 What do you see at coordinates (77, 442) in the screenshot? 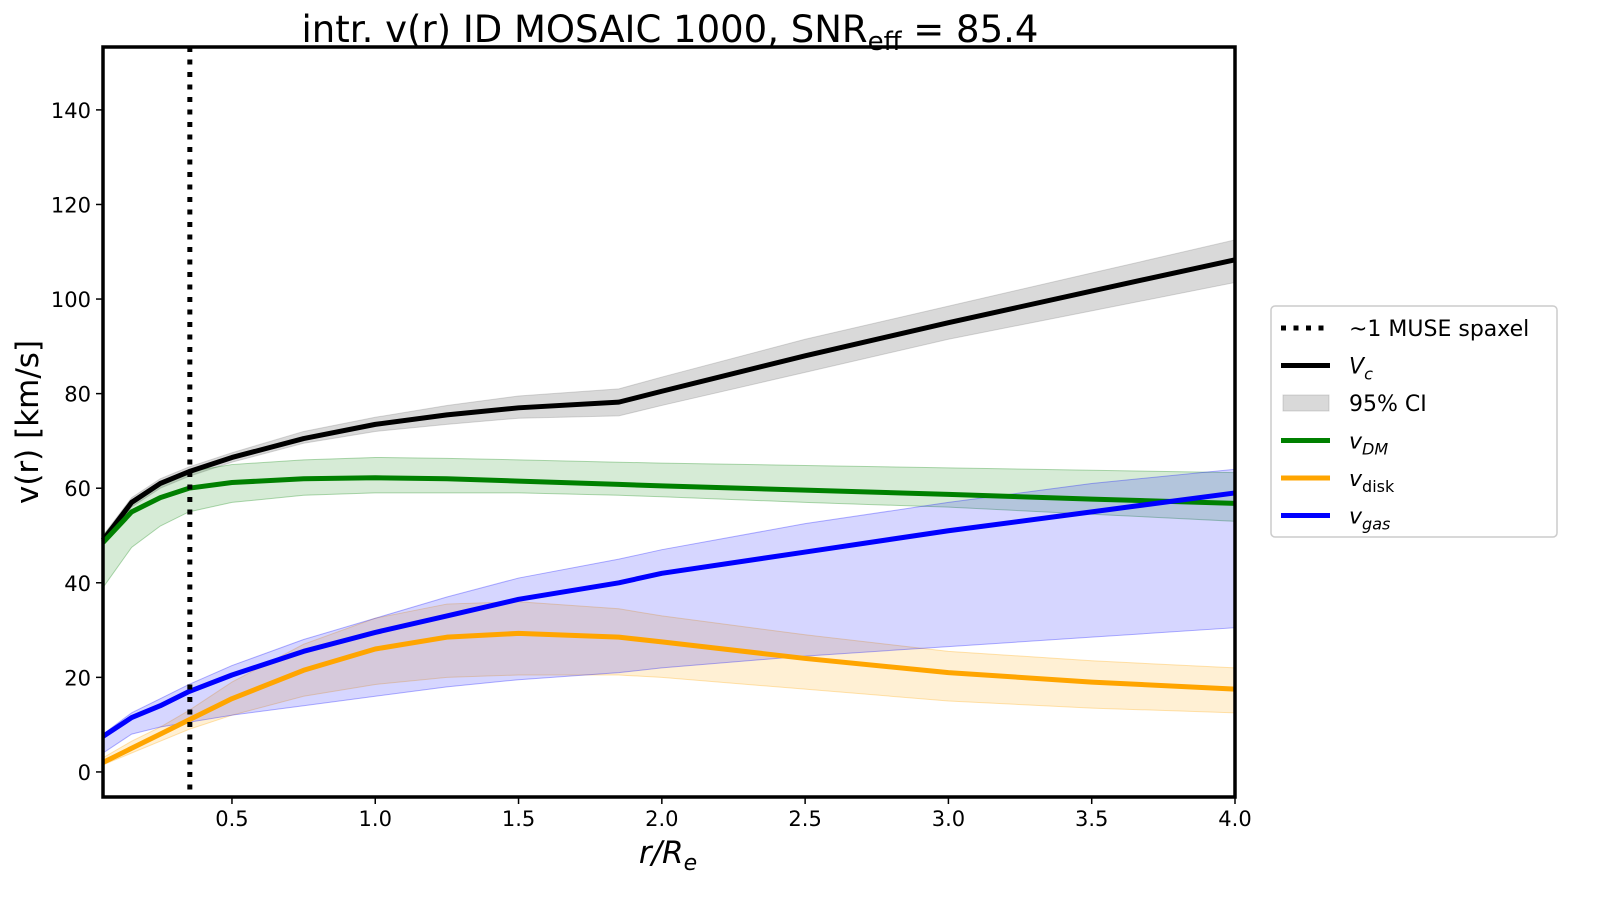
I see `y-axis-ticks: 0 20 40 60 80 100 120 140` at bounding box center [77, 442].